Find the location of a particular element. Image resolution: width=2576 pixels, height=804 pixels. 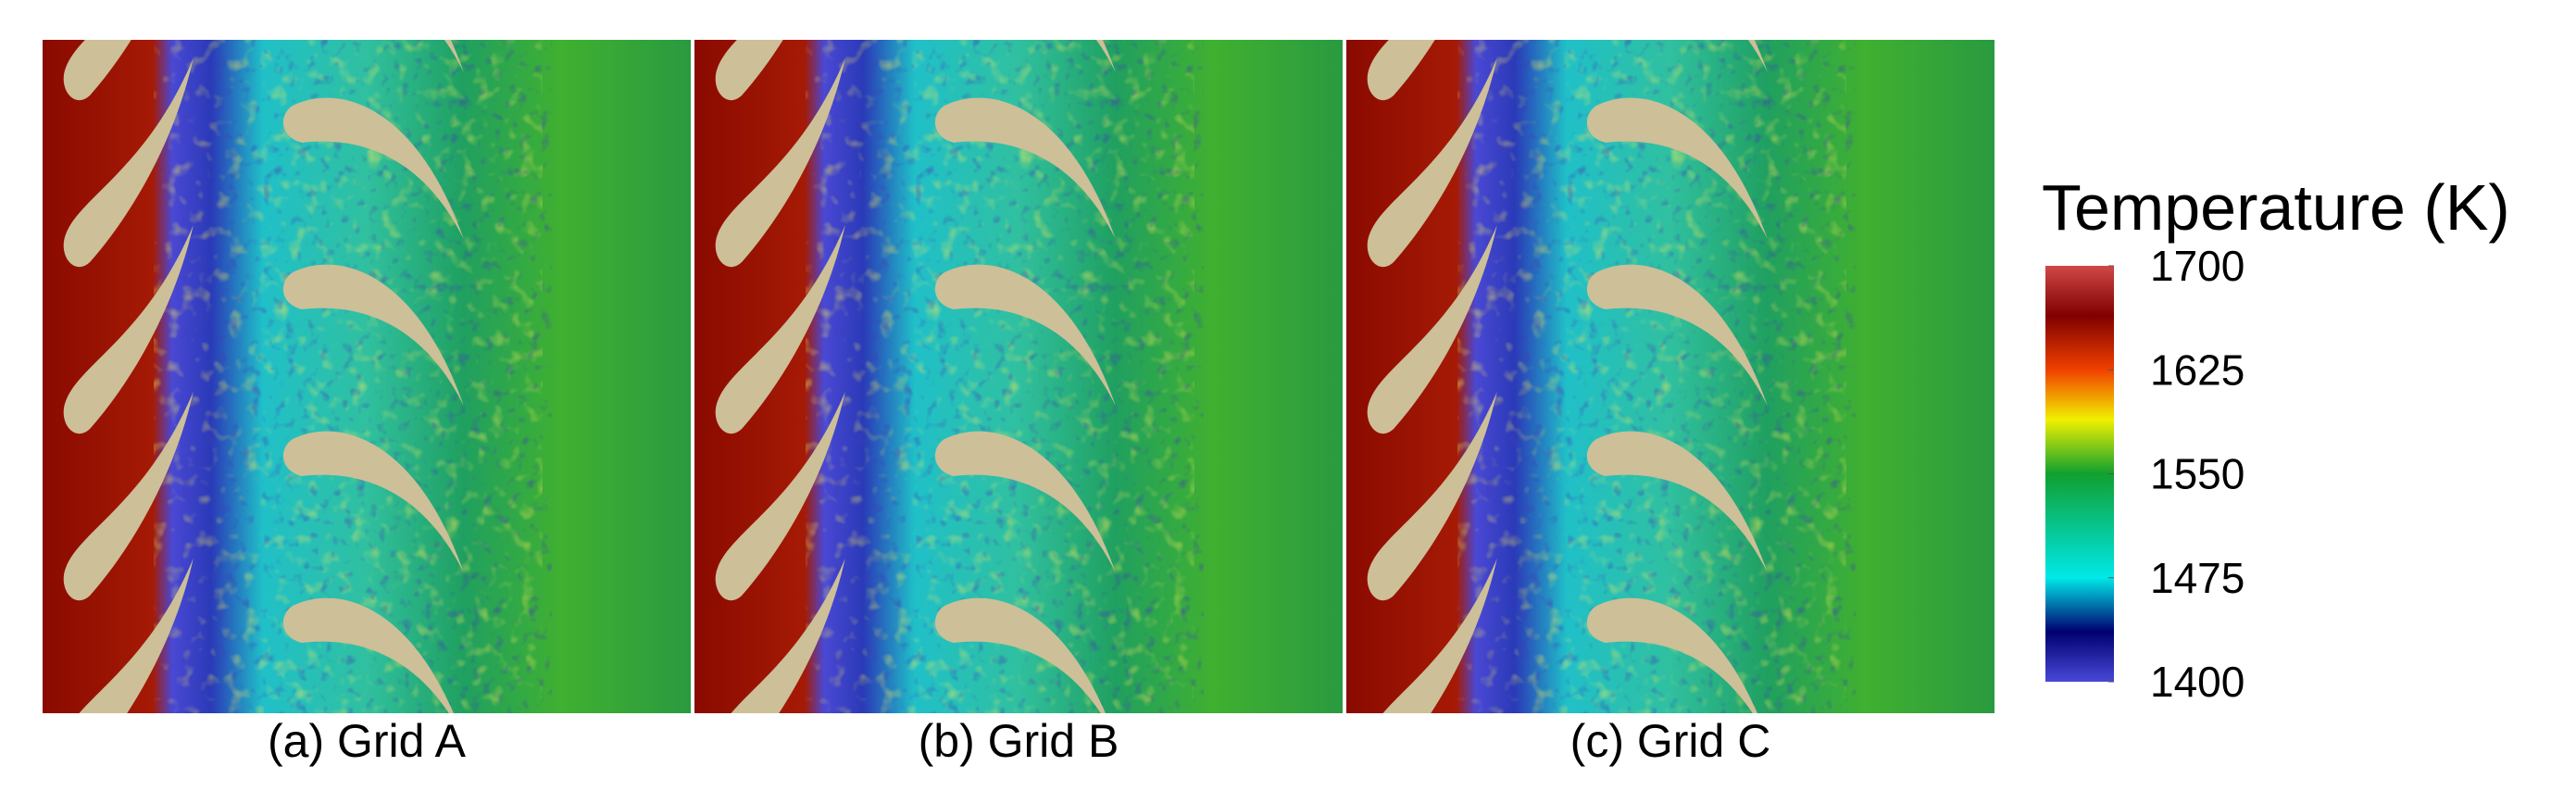

colorbar-tick-label: 1475 is located at coordinates (2198, 578).